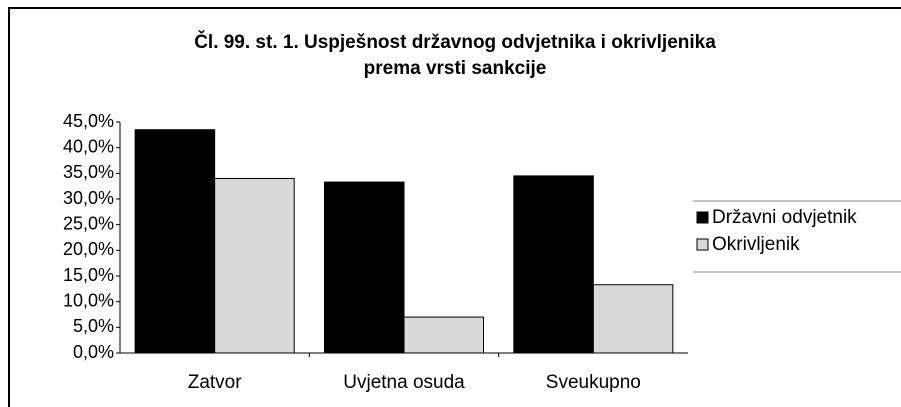 The height and width of the screenshot is (407, 901). What do you see at coordinates (593, 382) in the screenshot?
I see `x-tick-label: Sveukupno` at bounding box center [593, 382].